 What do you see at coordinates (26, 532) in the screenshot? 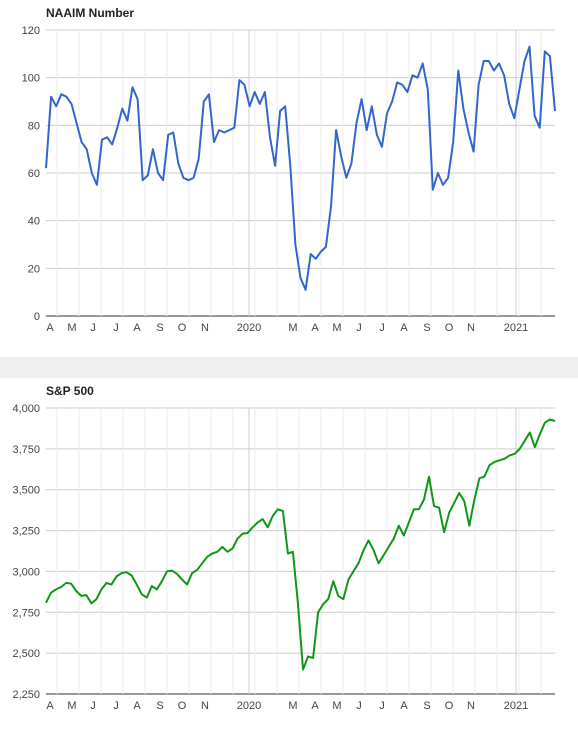
I see `y-tick-label: 3,250` at bounding box center [26, 532].